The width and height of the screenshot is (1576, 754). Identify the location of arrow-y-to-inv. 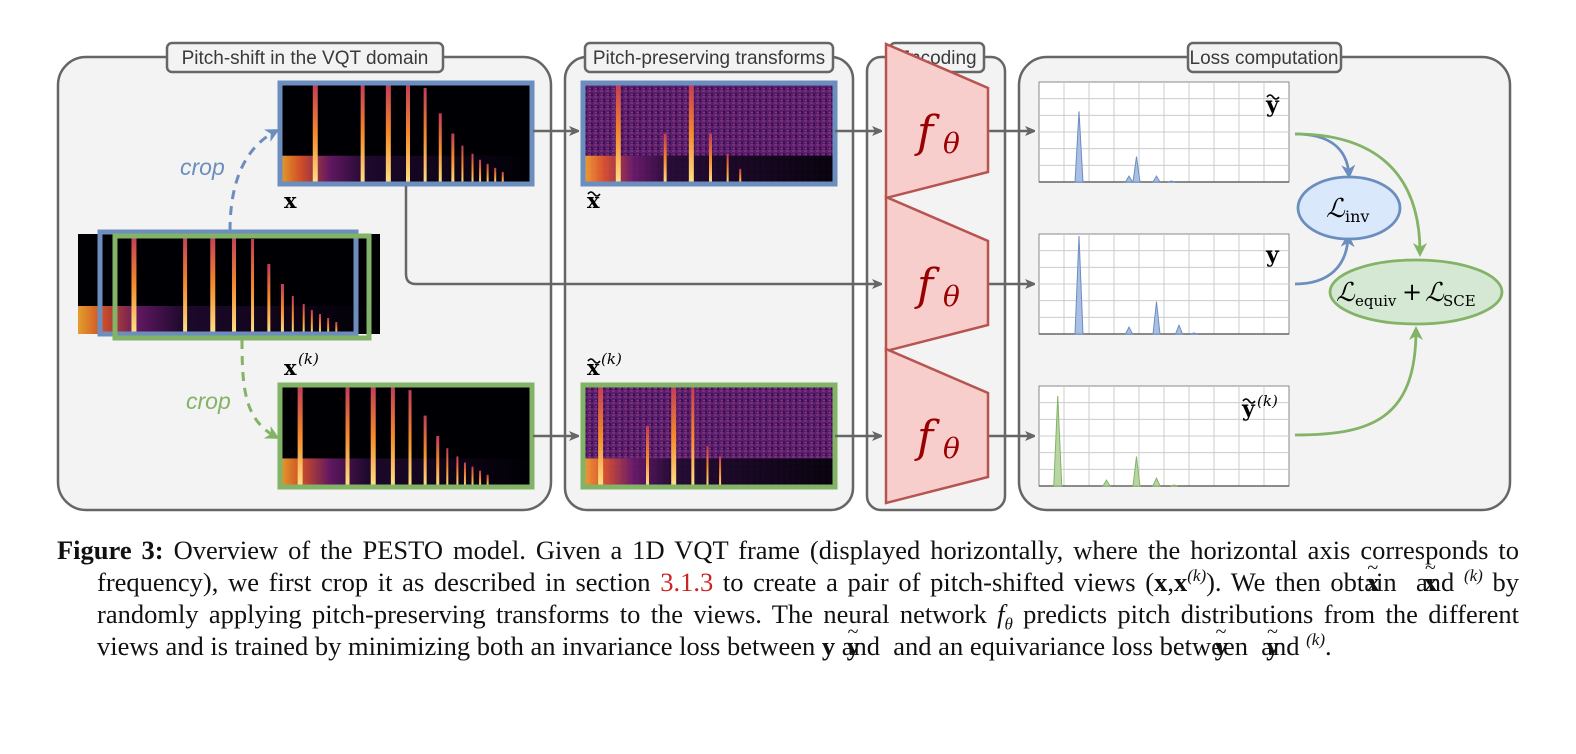
(1324, 259).